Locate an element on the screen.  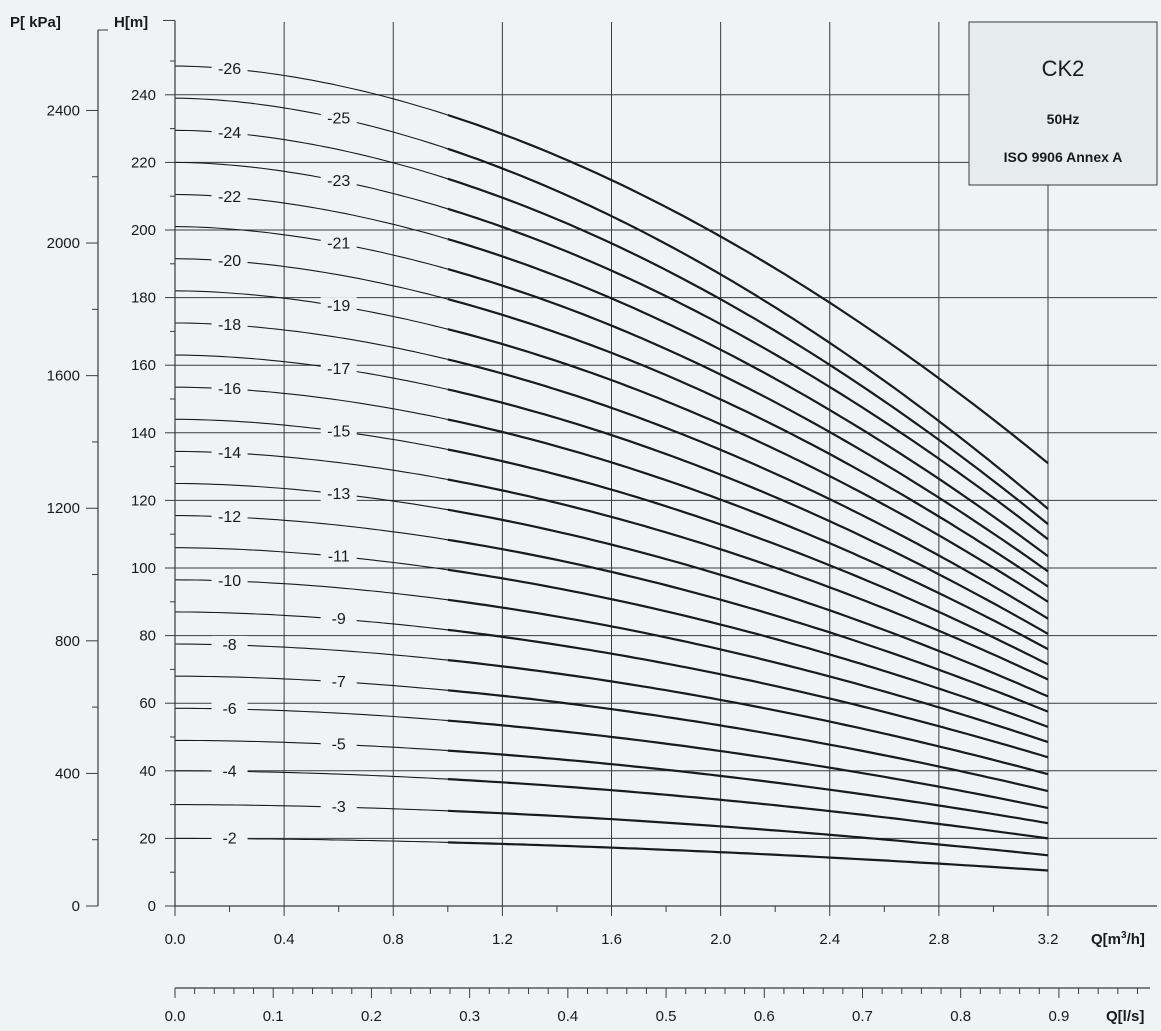
y-tick-label: 140 is located at coordinates (143, 433).